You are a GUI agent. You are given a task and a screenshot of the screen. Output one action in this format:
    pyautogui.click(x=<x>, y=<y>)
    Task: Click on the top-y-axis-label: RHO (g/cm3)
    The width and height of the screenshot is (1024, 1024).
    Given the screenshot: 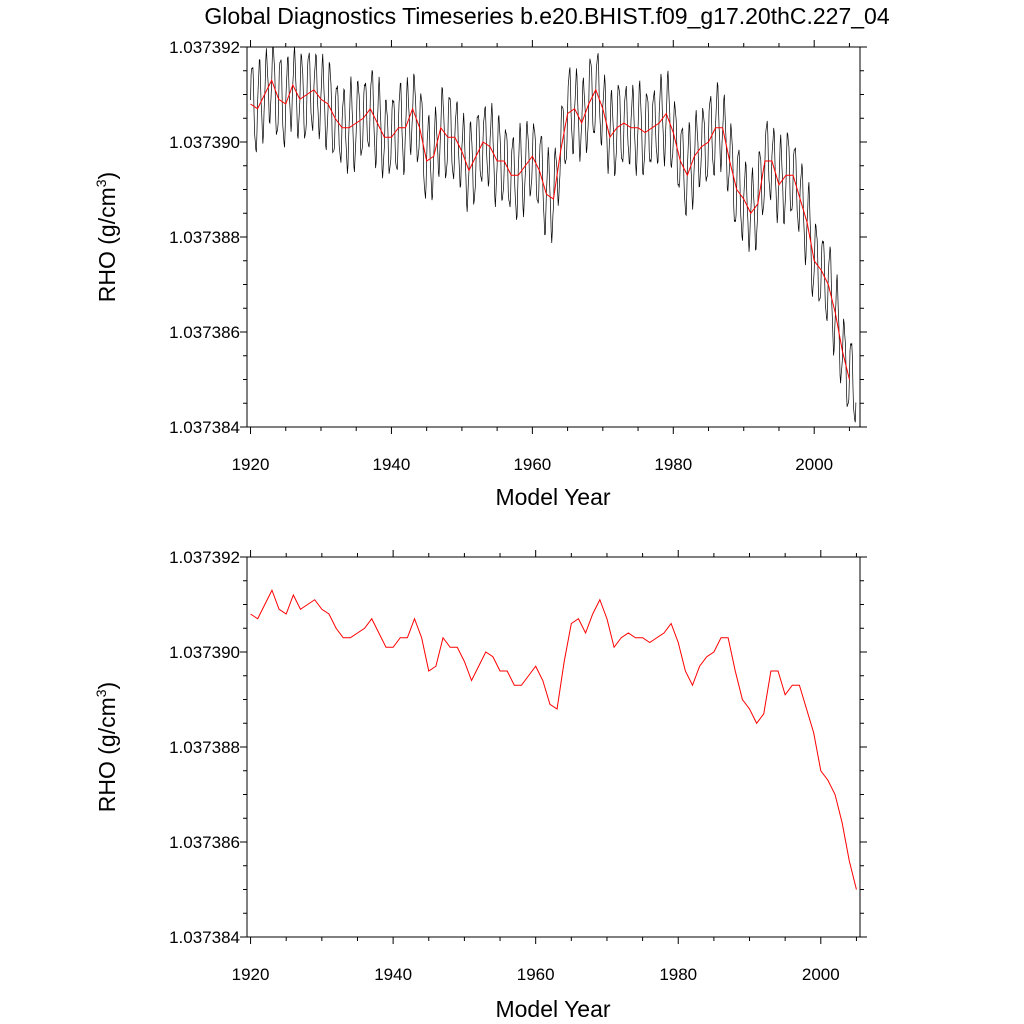 What is the action you would take?
    pyautogui.click(x=106, y=237)
    